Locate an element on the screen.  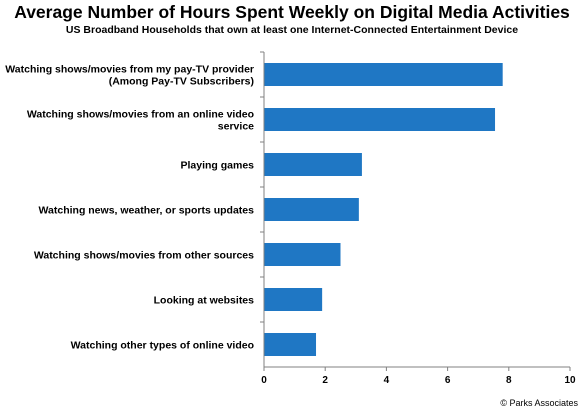
x-tick-label-2: 4 is located at coordinates (387, 380).